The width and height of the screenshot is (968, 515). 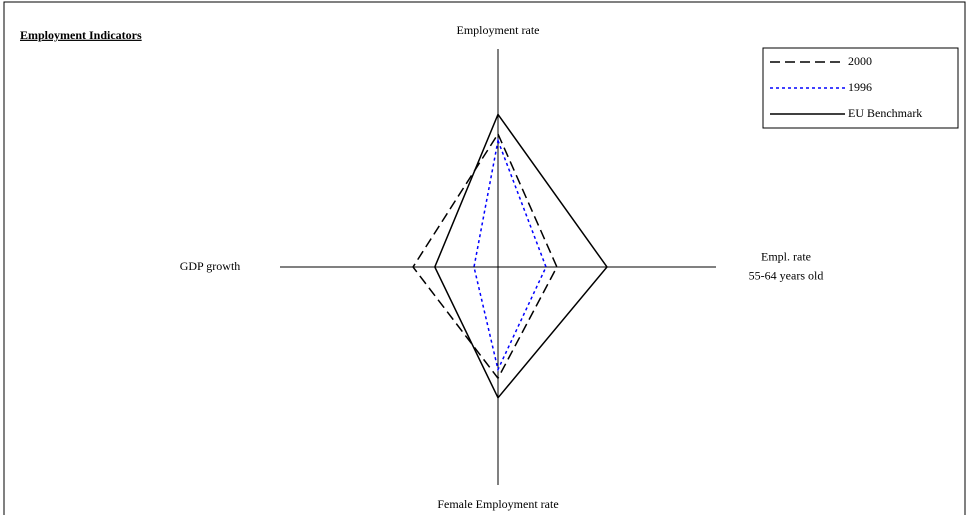 What do you see at coordinates (885, 113) in the screenshot?
I see `legend-label: EU Benchmark` at bounding box center [885, 113].